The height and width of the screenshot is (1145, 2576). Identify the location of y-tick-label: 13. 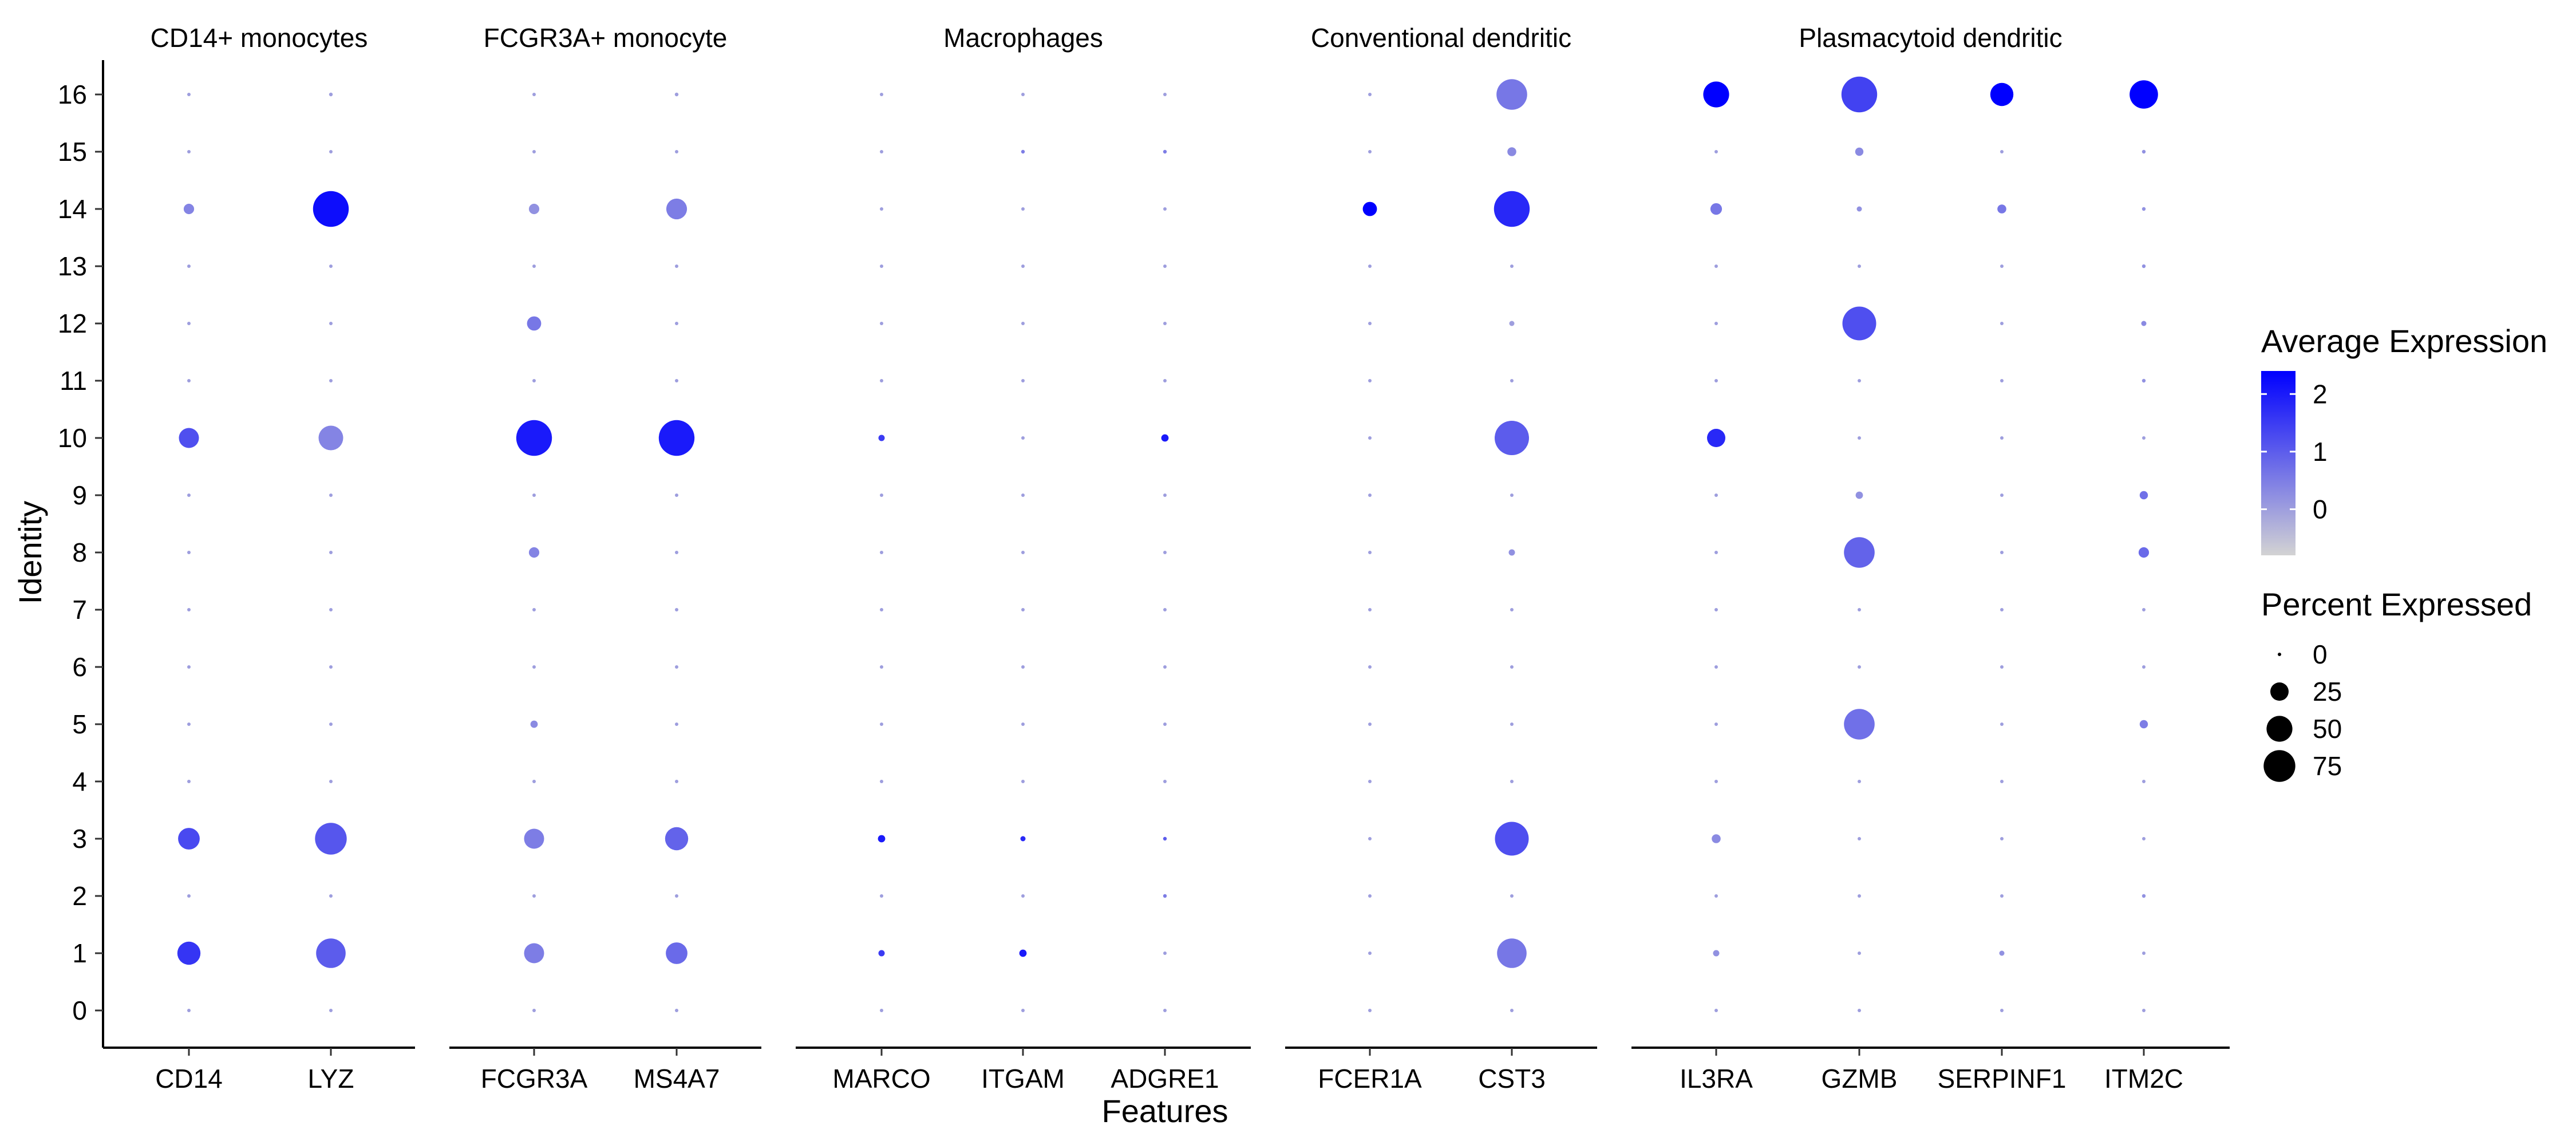
(72, 266).